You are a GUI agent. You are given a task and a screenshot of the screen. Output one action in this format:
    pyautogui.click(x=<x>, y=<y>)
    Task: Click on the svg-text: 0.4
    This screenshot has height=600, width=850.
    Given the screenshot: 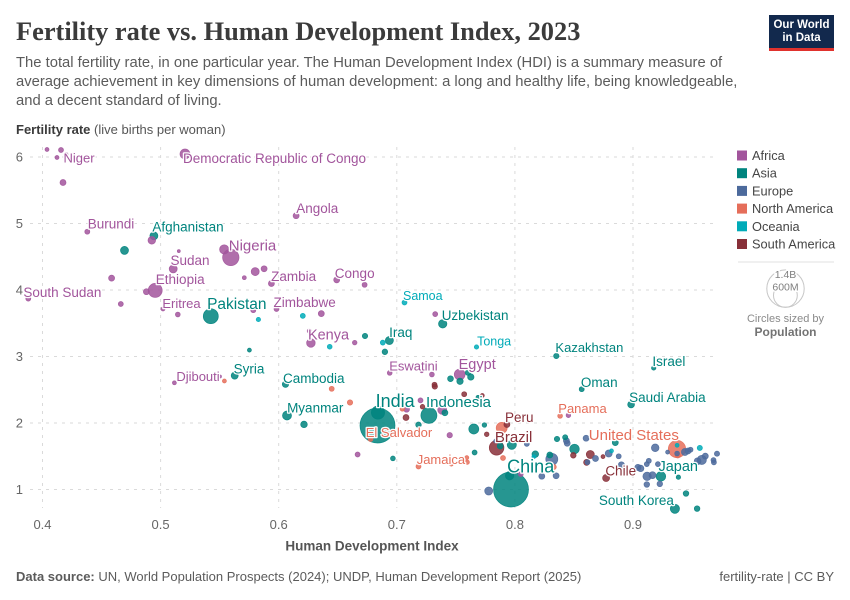 What is the action you would take?
    pyautogui.click(x=42, y=524)
    